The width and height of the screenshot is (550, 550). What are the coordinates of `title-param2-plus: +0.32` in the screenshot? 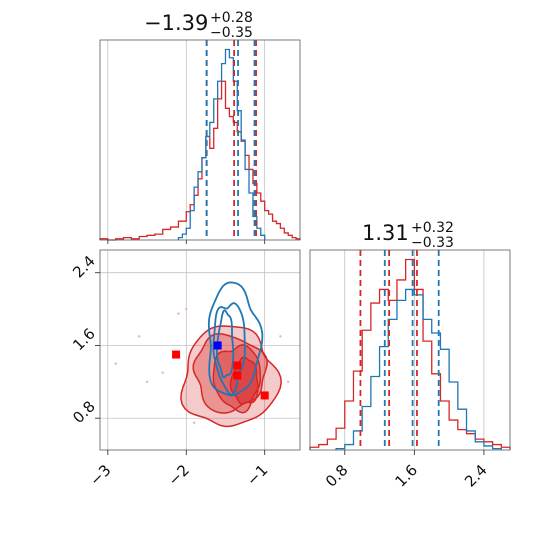 It's located at (432, 228).